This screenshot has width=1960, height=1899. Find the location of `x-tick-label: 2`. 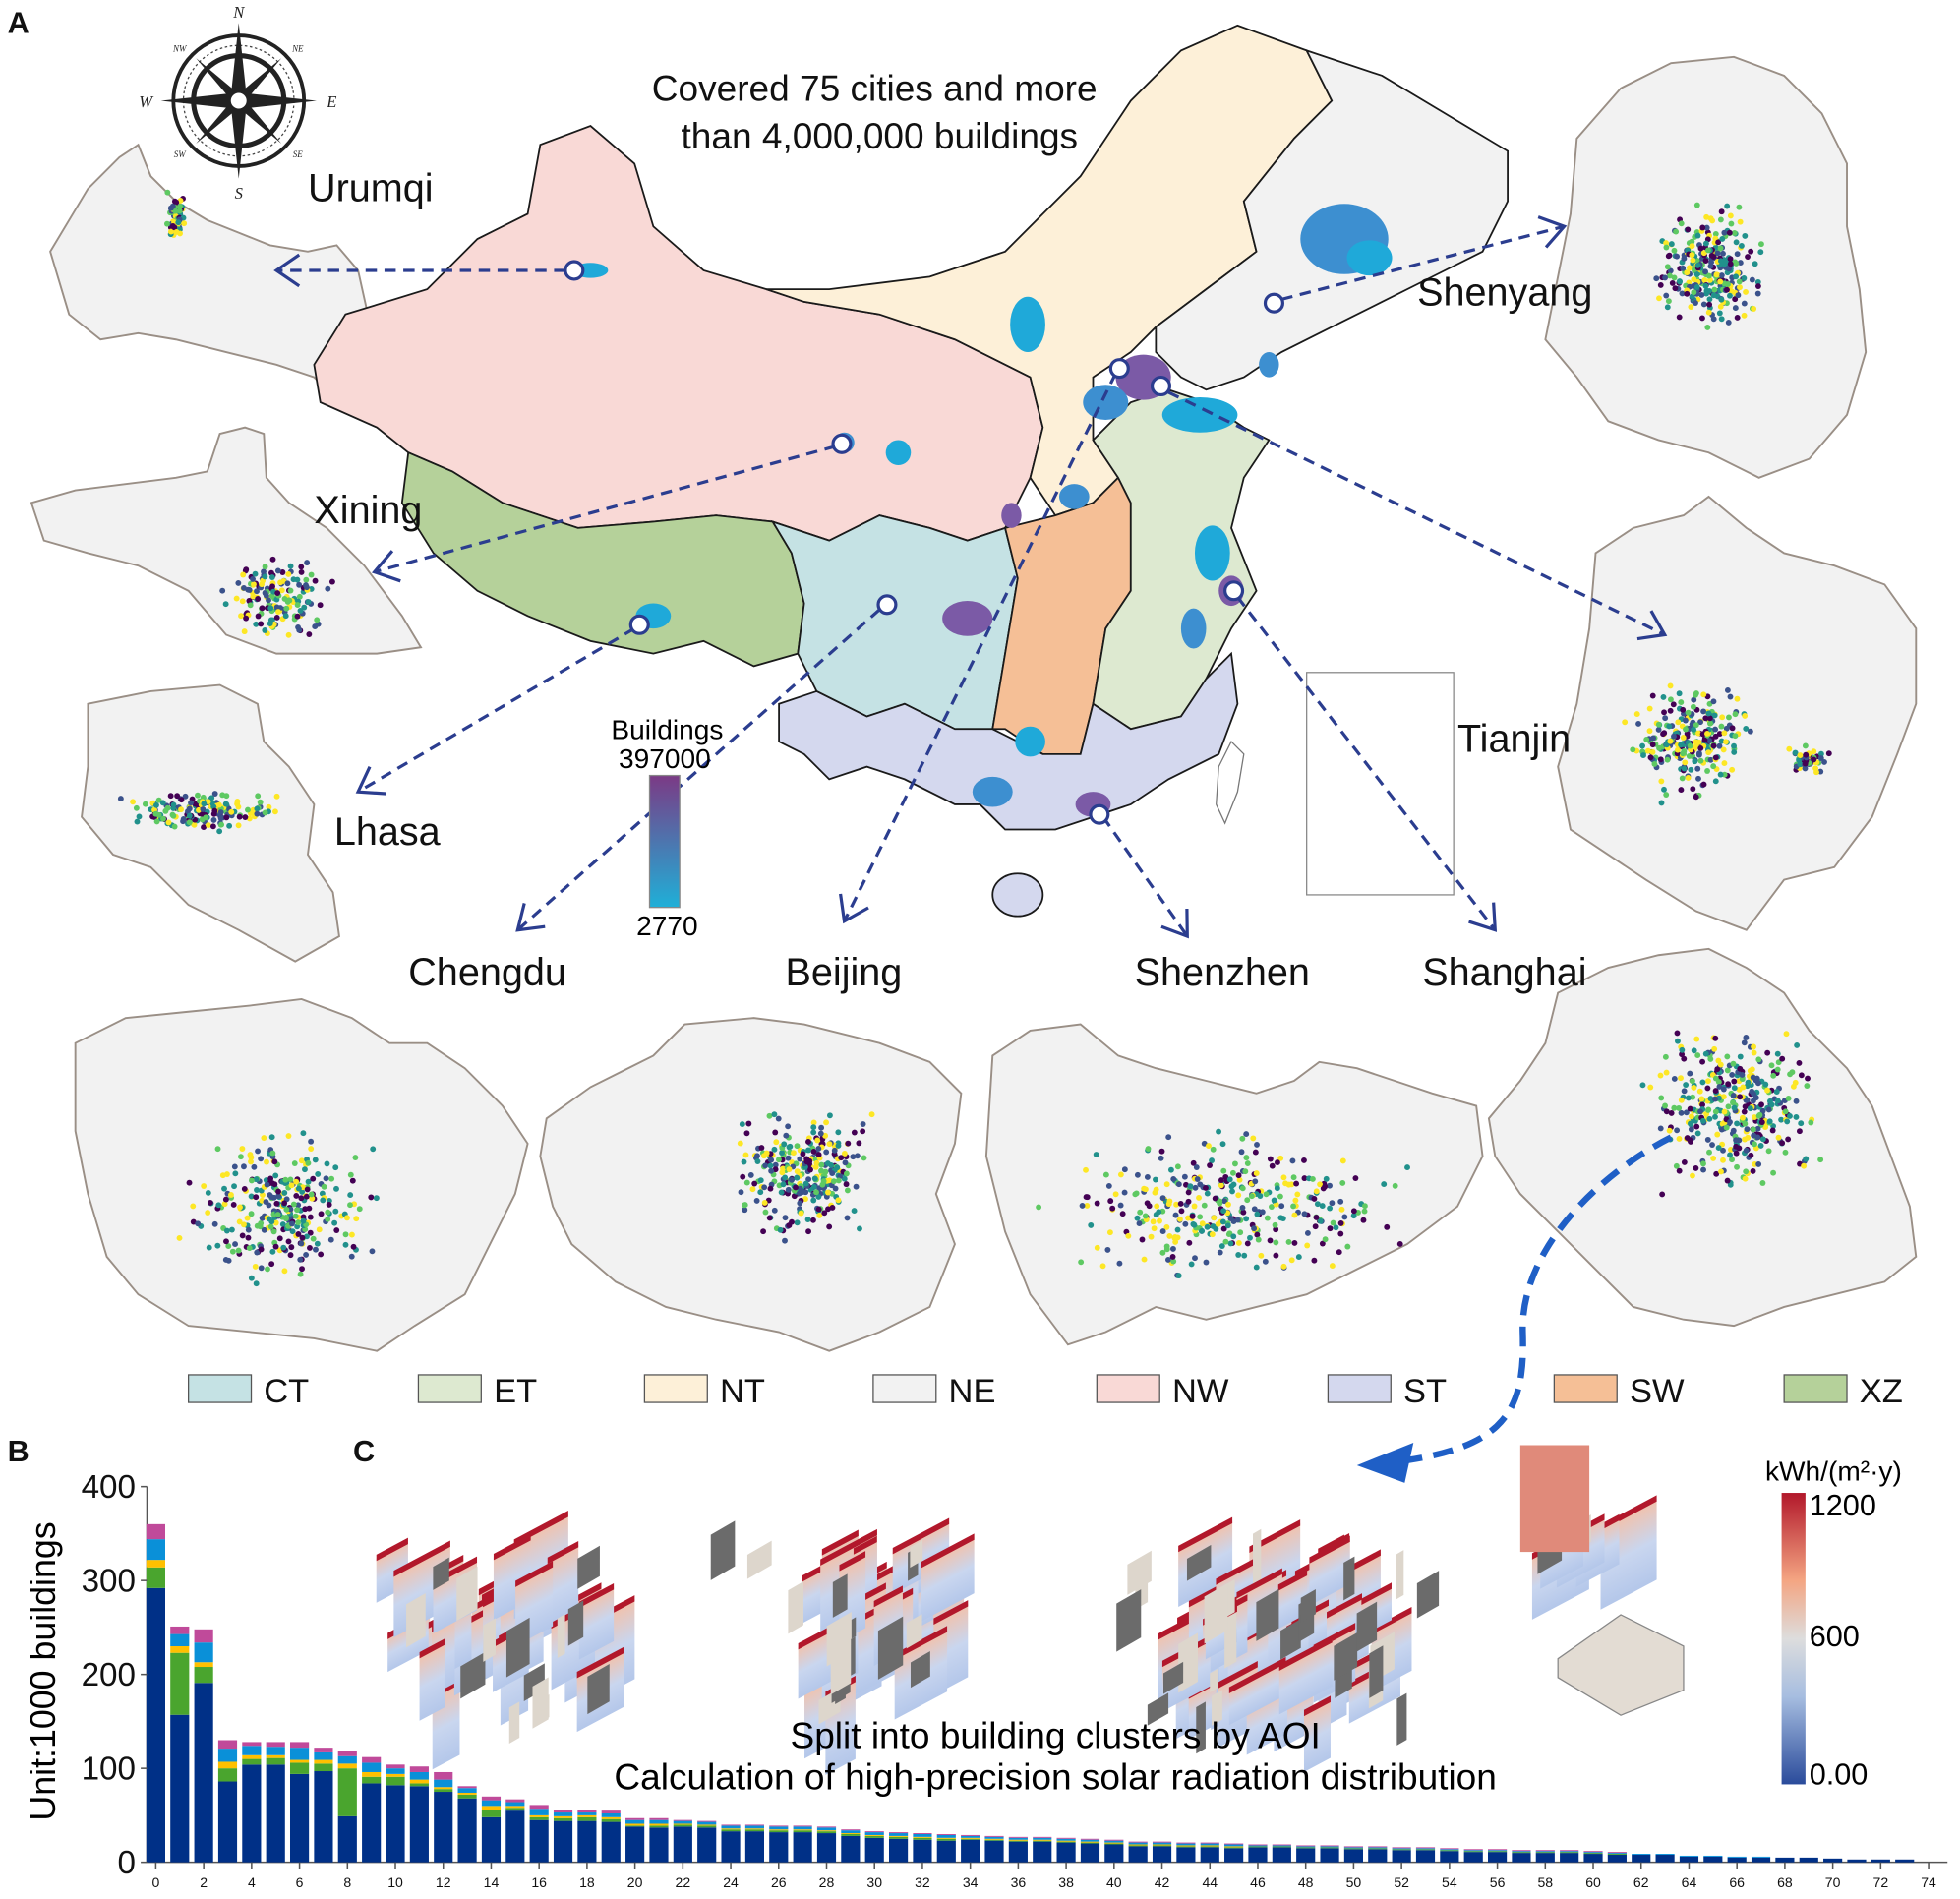

x-tick-label: 2 is located at coordinates (204, 1882).